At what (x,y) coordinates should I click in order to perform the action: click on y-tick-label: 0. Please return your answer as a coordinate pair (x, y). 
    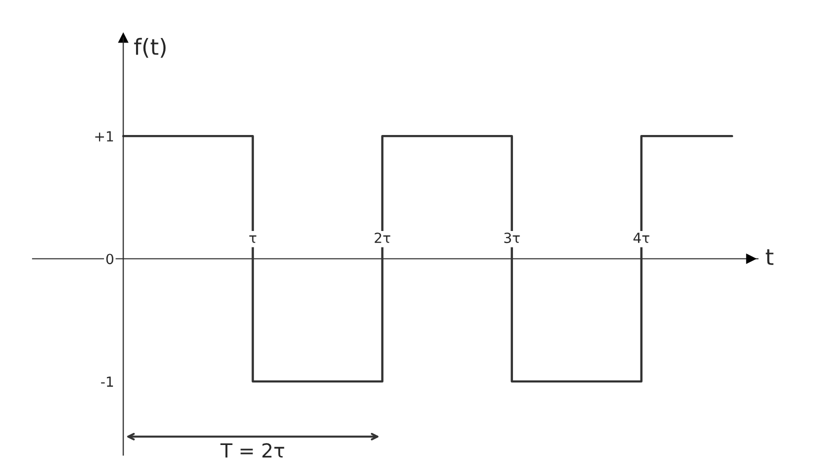
    Looking at the image, I should click on (110, 259).